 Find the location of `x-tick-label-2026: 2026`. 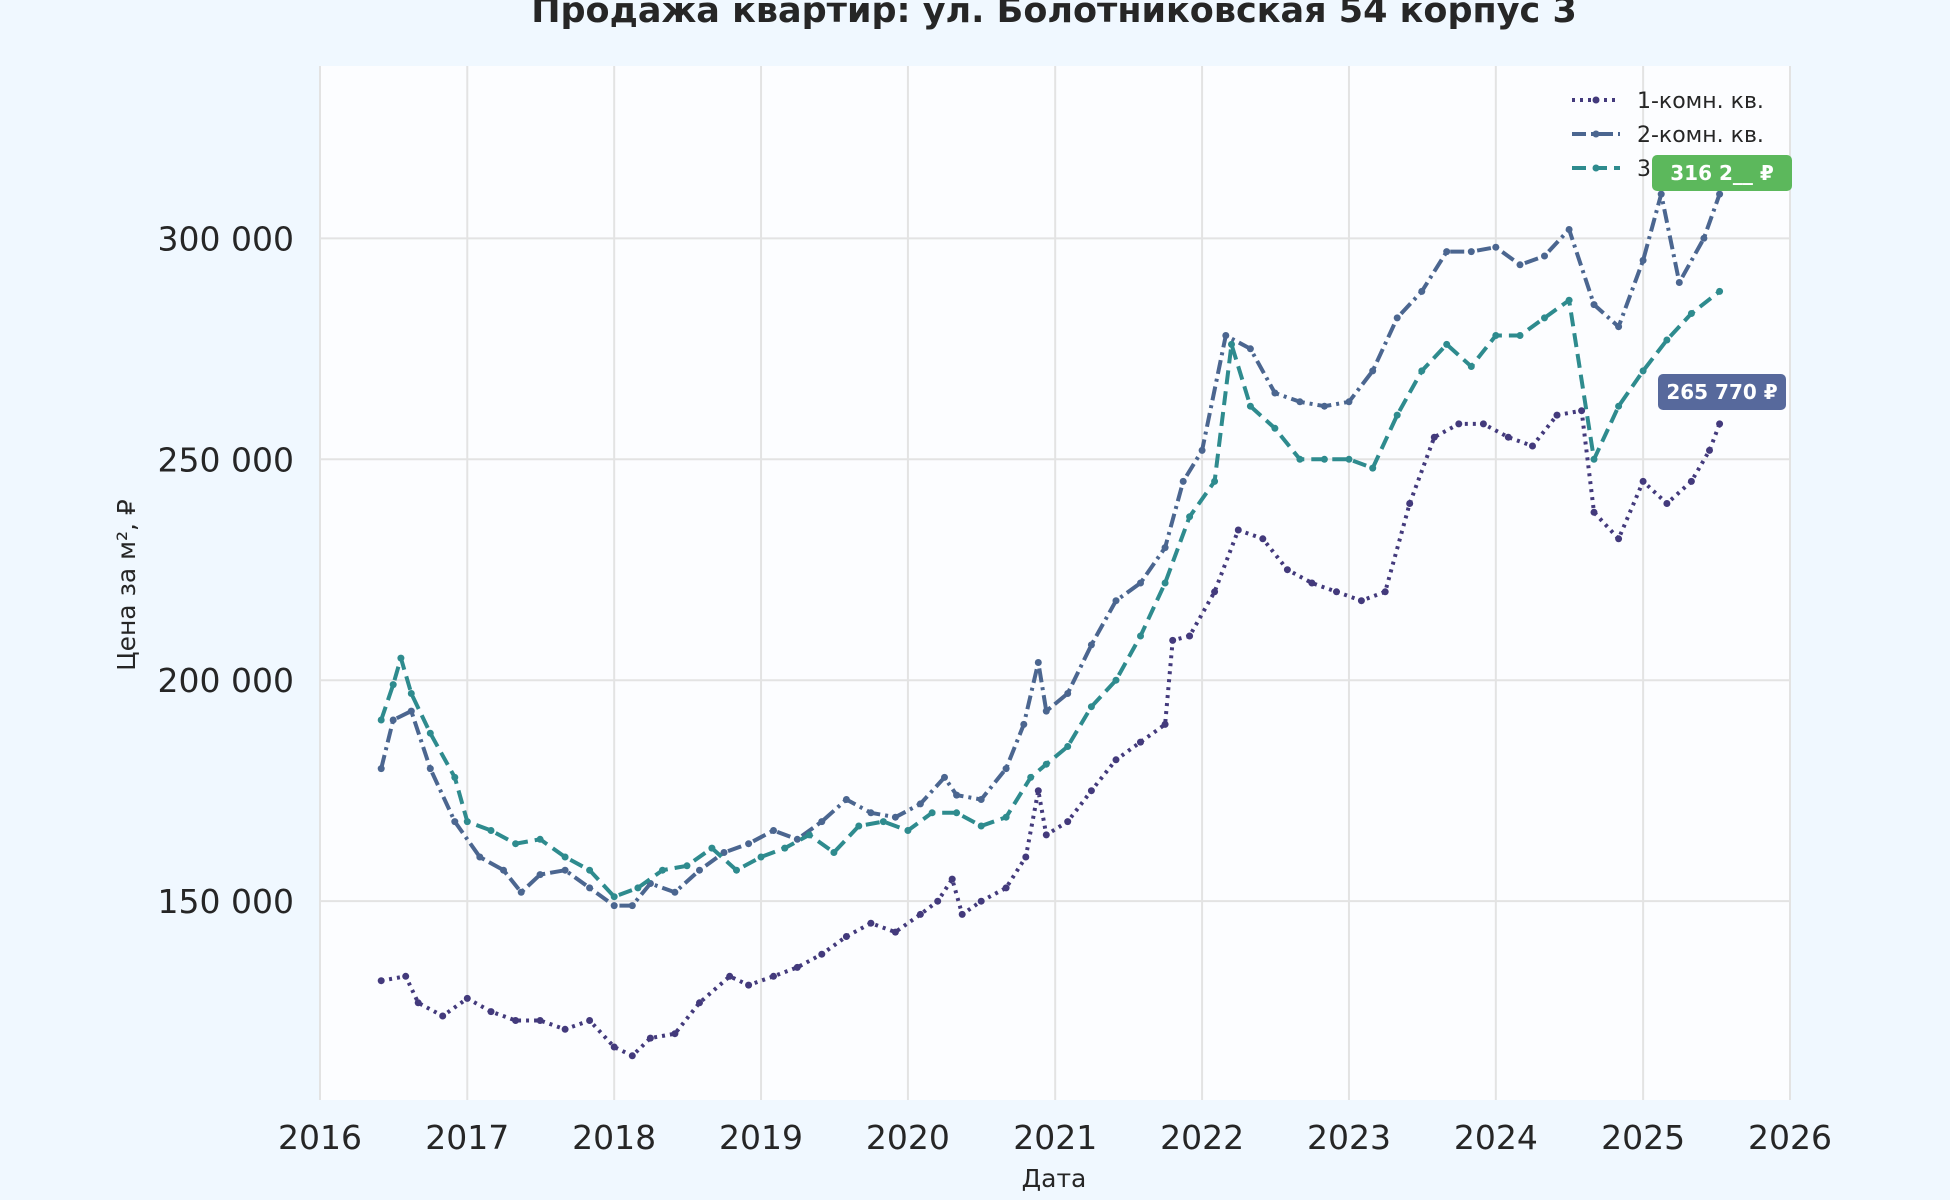

x-tick-label-2026: 2026 is located at coordinates (1790, 1137).